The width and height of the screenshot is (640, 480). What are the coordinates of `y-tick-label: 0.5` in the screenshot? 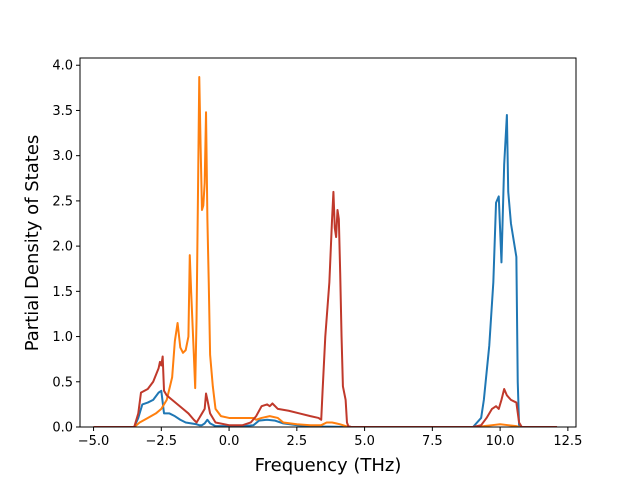 It's located at (62, 382).